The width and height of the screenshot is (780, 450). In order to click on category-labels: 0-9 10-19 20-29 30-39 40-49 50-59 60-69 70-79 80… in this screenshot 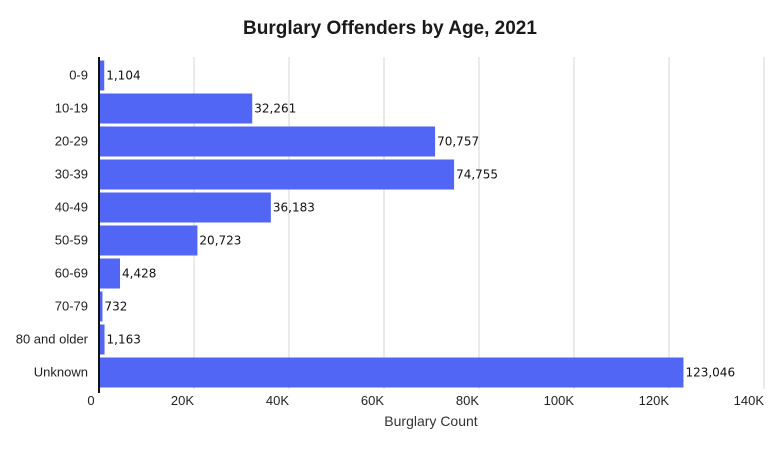, I will do `click(52, 224)`.